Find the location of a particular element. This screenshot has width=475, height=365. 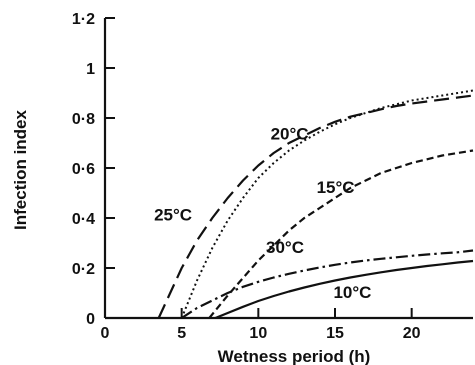

x-axis-title: Wetness period (h) is located at coordinates (294, 356).